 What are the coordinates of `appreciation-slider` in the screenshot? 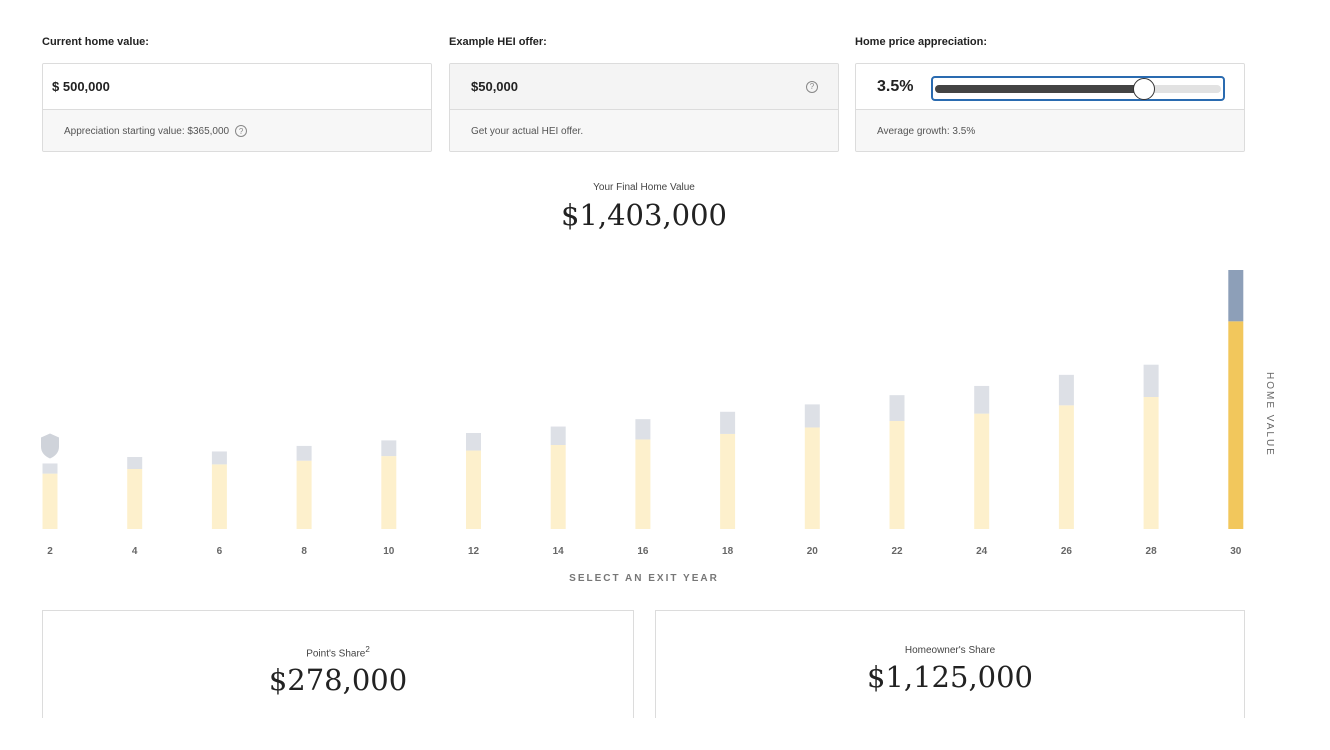 It's located at (1078, 88).